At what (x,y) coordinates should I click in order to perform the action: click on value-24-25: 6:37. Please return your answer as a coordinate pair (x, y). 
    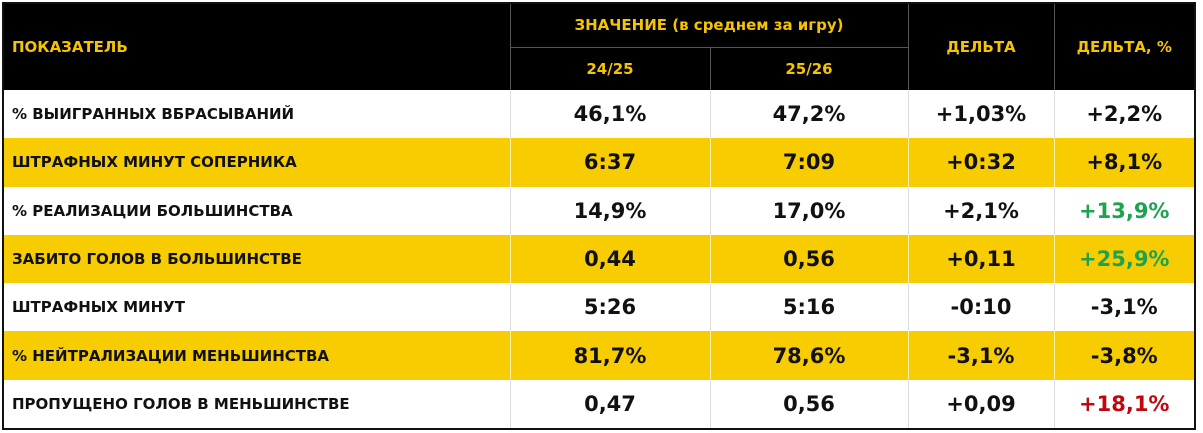
    Looking at the image, I should click on (609, 162).